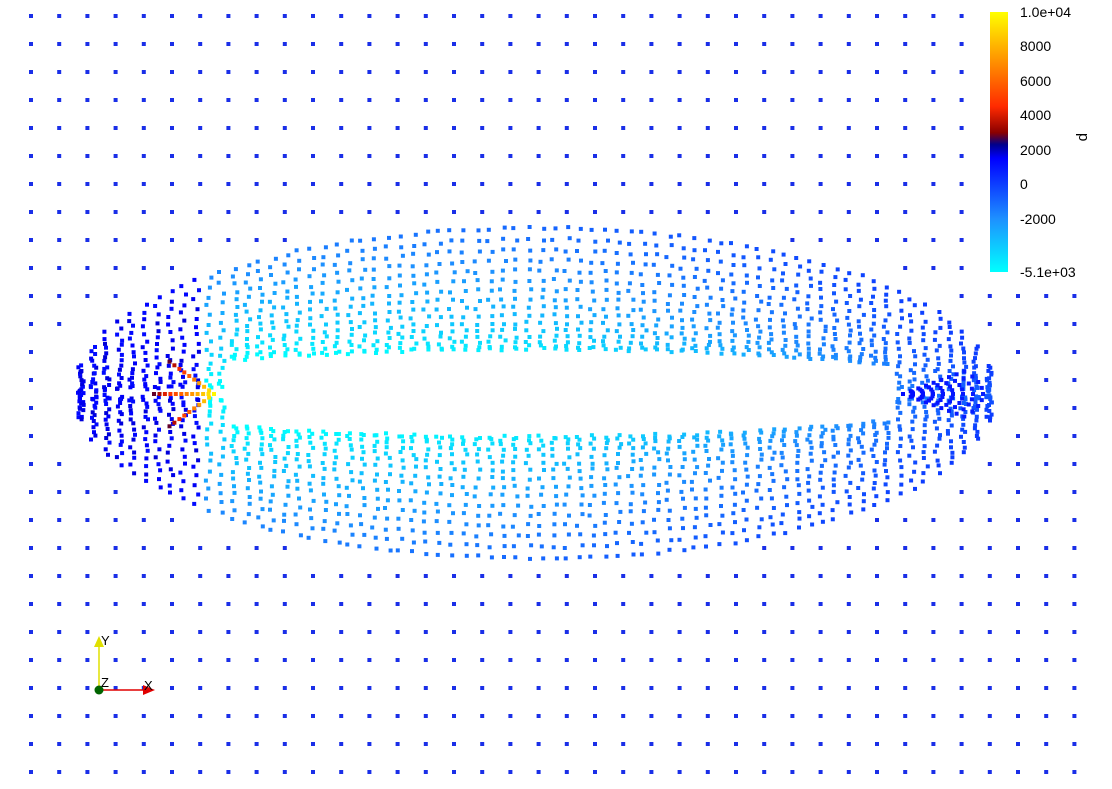 This screenshot has height=789, width=1112. What do you see at coordinates (1036, 115) in the screenshot?
I see `colorbar-tick-label: 4000` at bounding box center [1036, 115].